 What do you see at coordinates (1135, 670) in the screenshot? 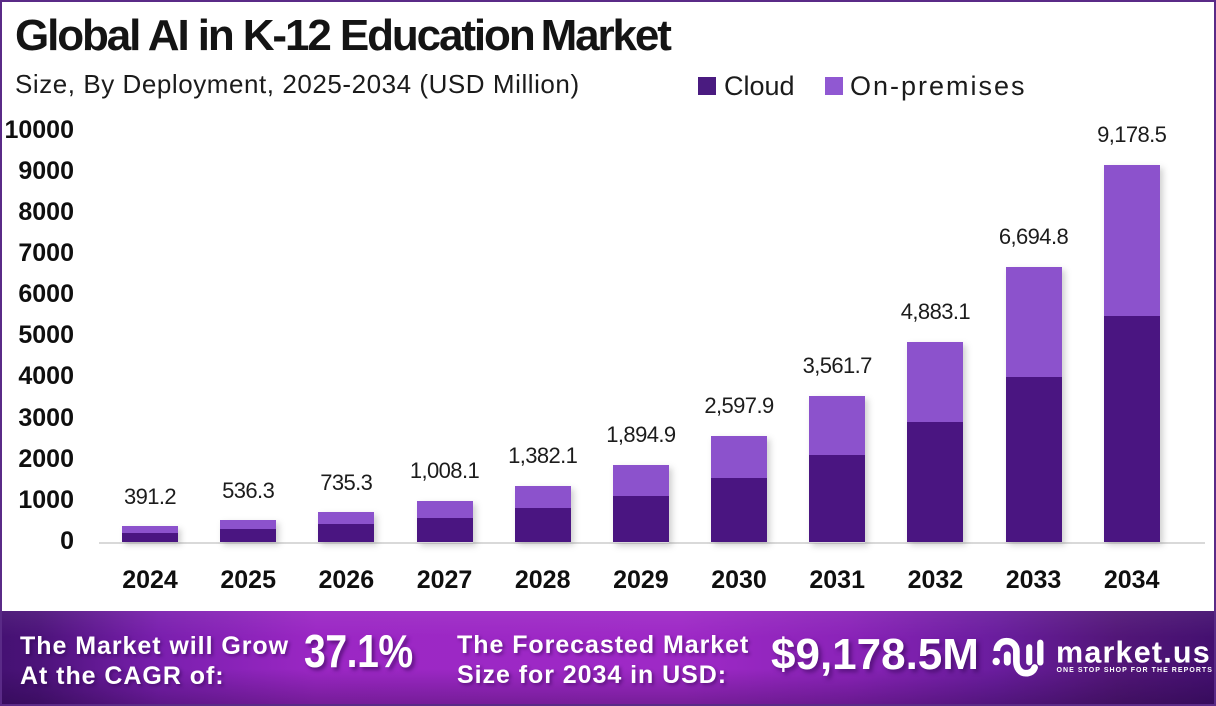
I see `svg-text: ONE STOP SHOP FOR THE REPORTS` at bounding box center [1135, 670].